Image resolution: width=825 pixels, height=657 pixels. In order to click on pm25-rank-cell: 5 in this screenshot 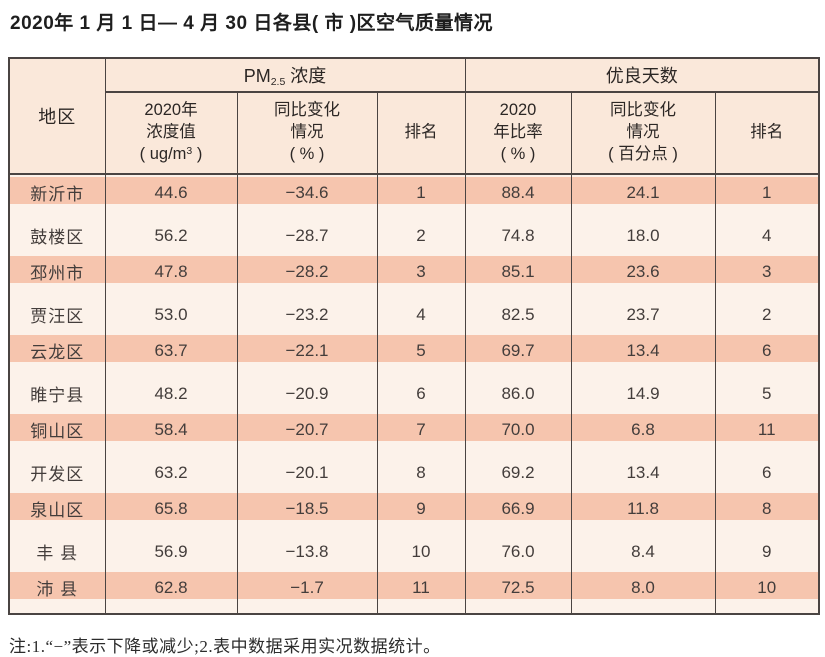, I will do `click(421, 354)`.